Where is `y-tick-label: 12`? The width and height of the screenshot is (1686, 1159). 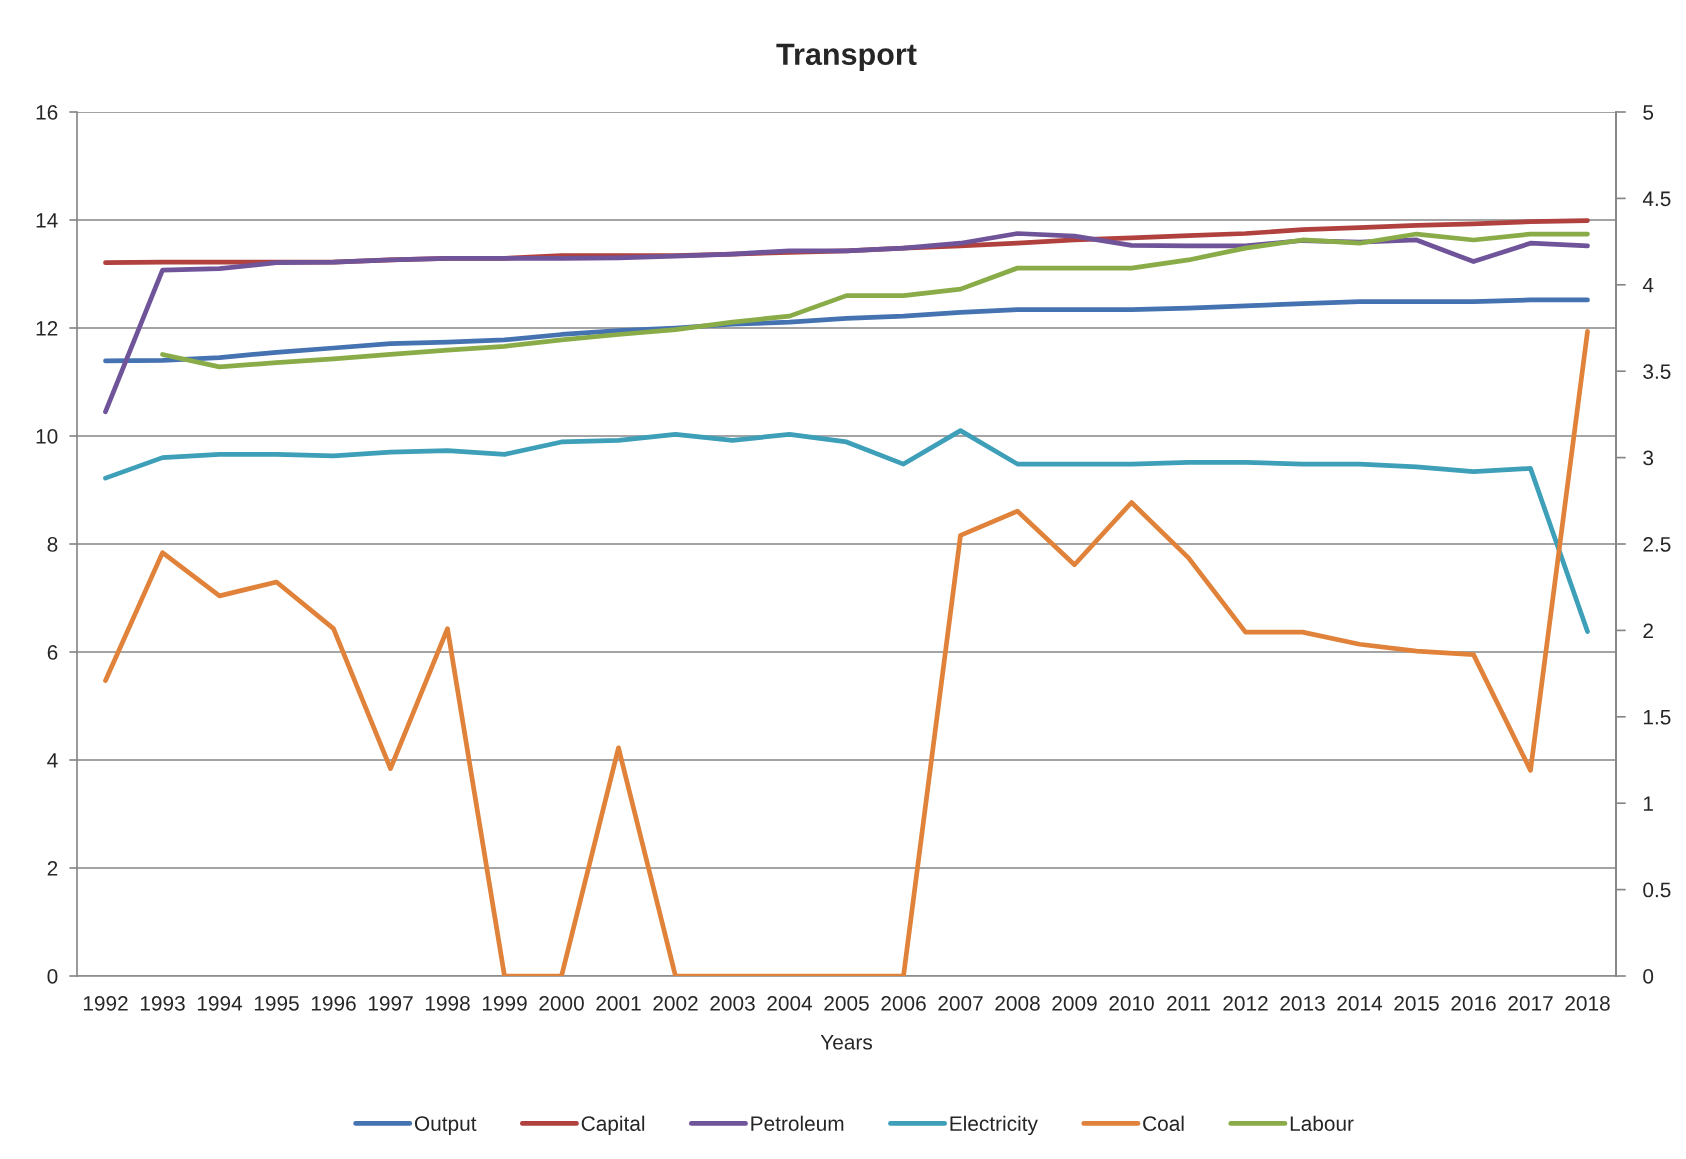 y-tick-label: 12 is located at coordinates (47, 328).